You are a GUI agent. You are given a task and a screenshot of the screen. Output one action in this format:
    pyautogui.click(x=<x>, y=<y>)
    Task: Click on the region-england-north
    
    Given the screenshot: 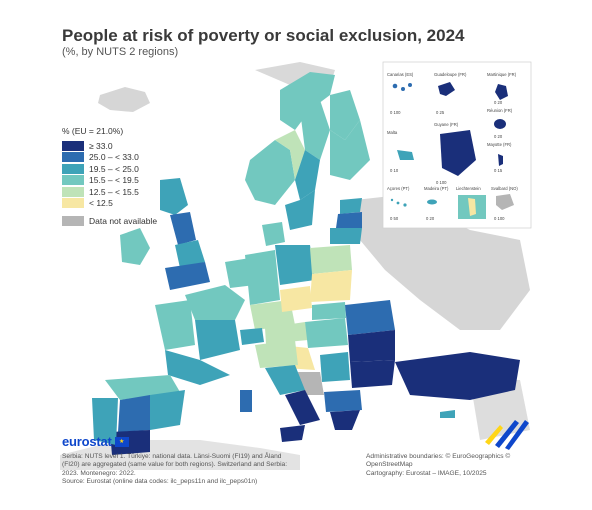 What is the action you would take?
    pyautogui.click(x=183, y=228)
    